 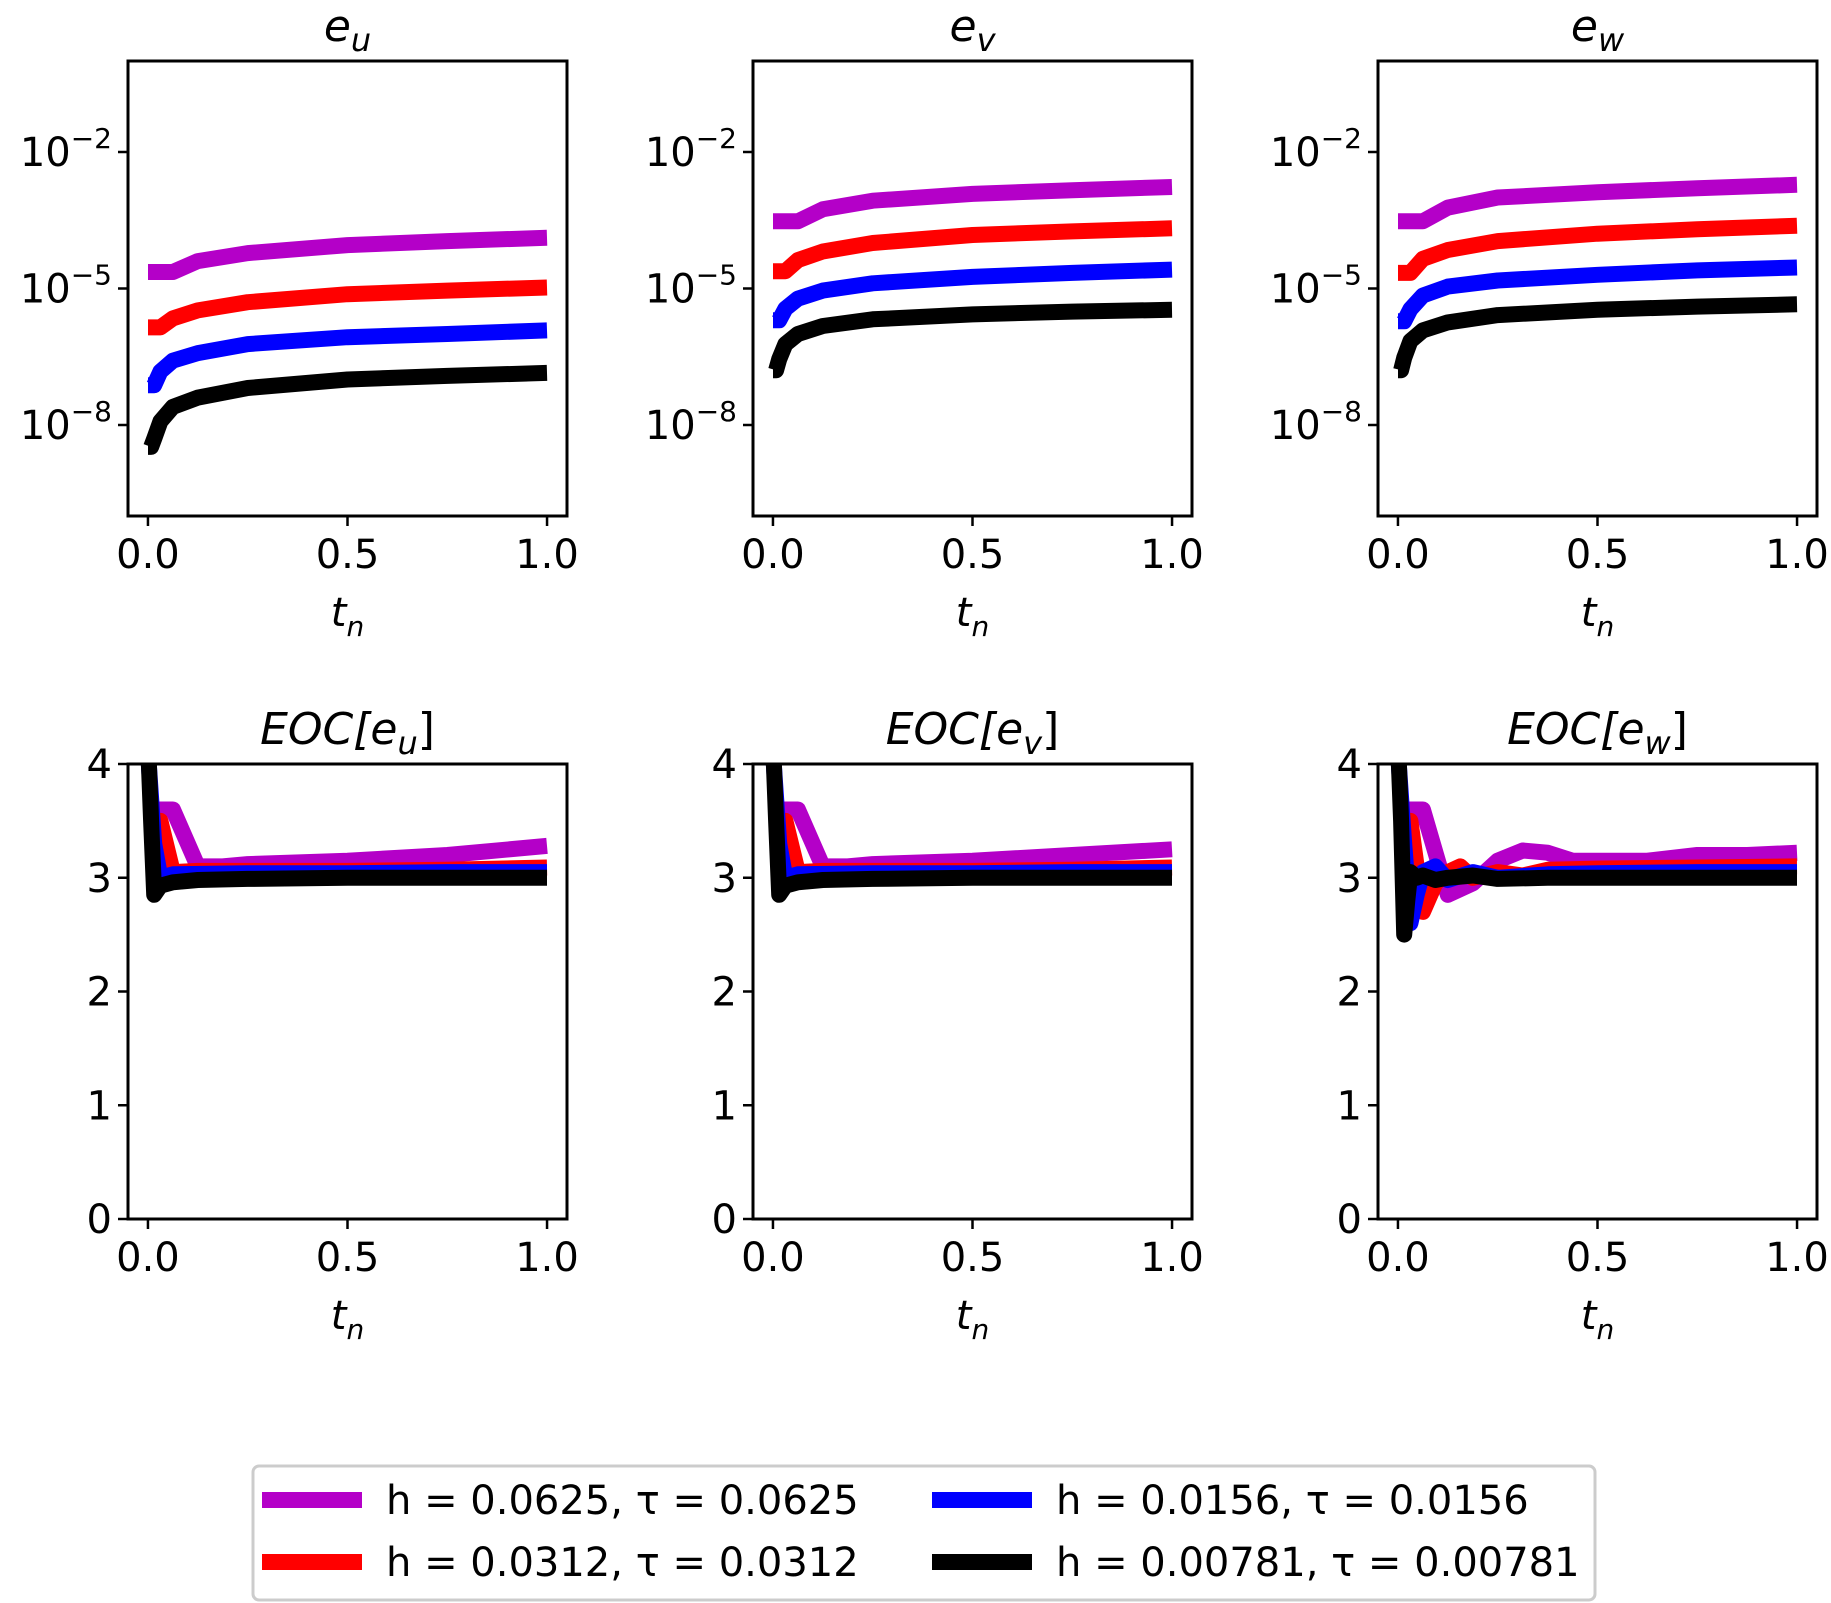 I want to click on panel-title: ew, so click(x=1598, y=30).